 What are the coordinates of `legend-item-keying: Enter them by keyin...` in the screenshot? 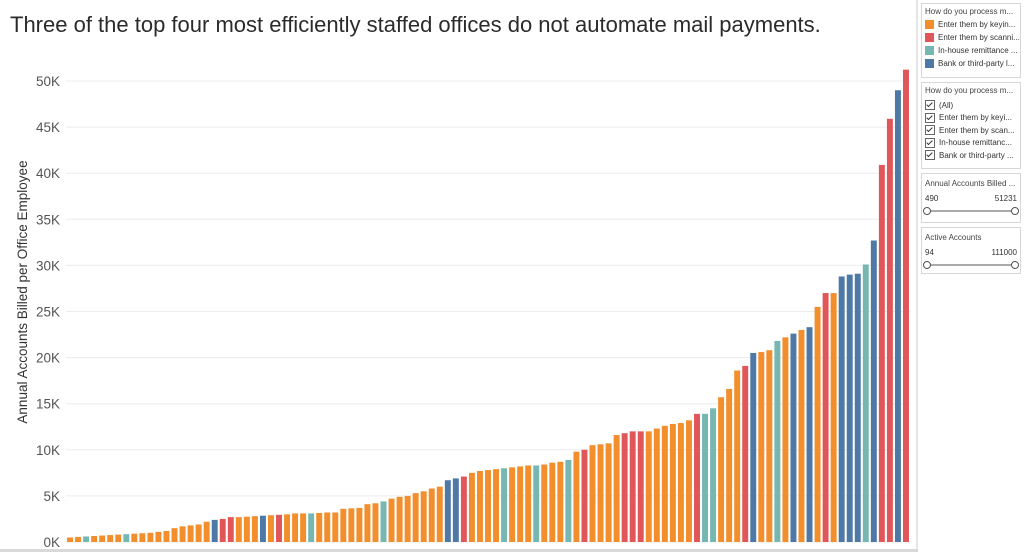 It's located at (971, 24).